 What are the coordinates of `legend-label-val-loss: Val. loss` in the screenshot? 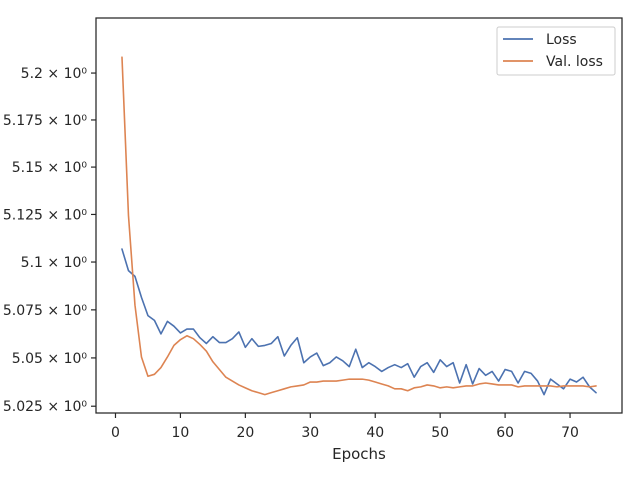 It's located at (574, 62).